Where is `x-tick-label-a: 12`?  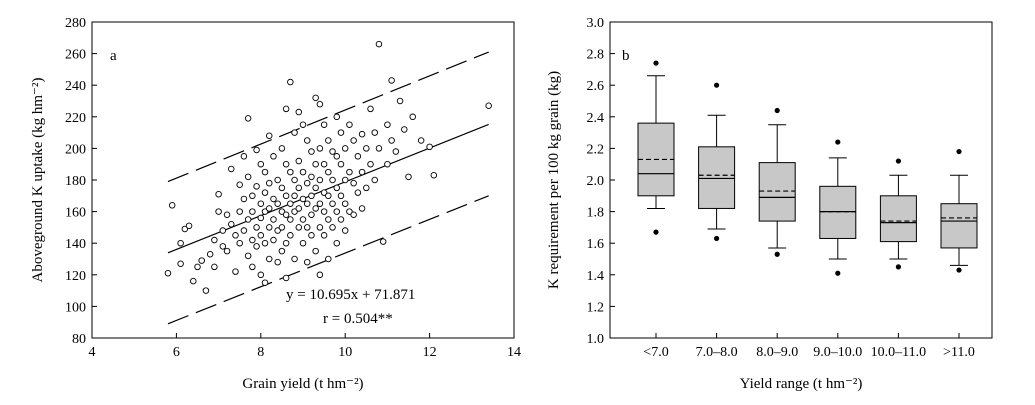
x-tick-label-a: 12 is located at coordinates (430, 352).